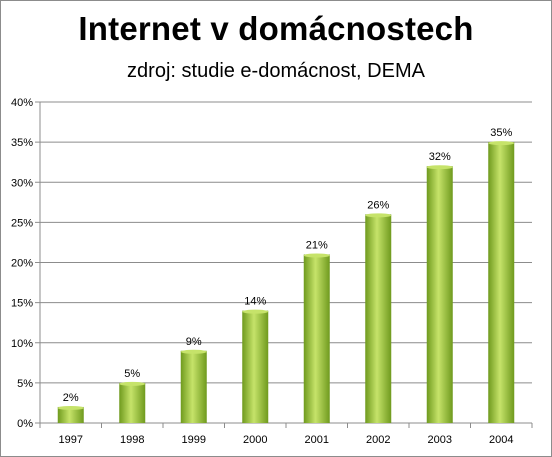  Describe the element at coordinates (22, 344) in the screenshot. I see `y-tick-label: 10%` at that location.